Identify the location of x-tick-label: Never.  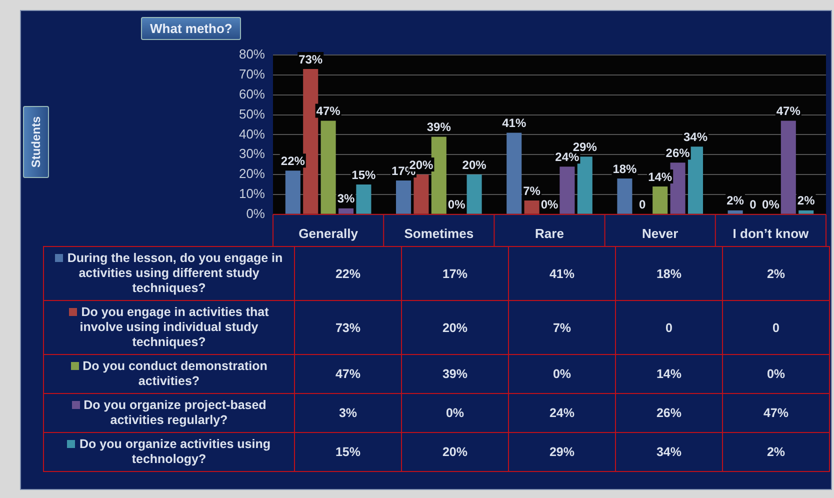
(660, 233).